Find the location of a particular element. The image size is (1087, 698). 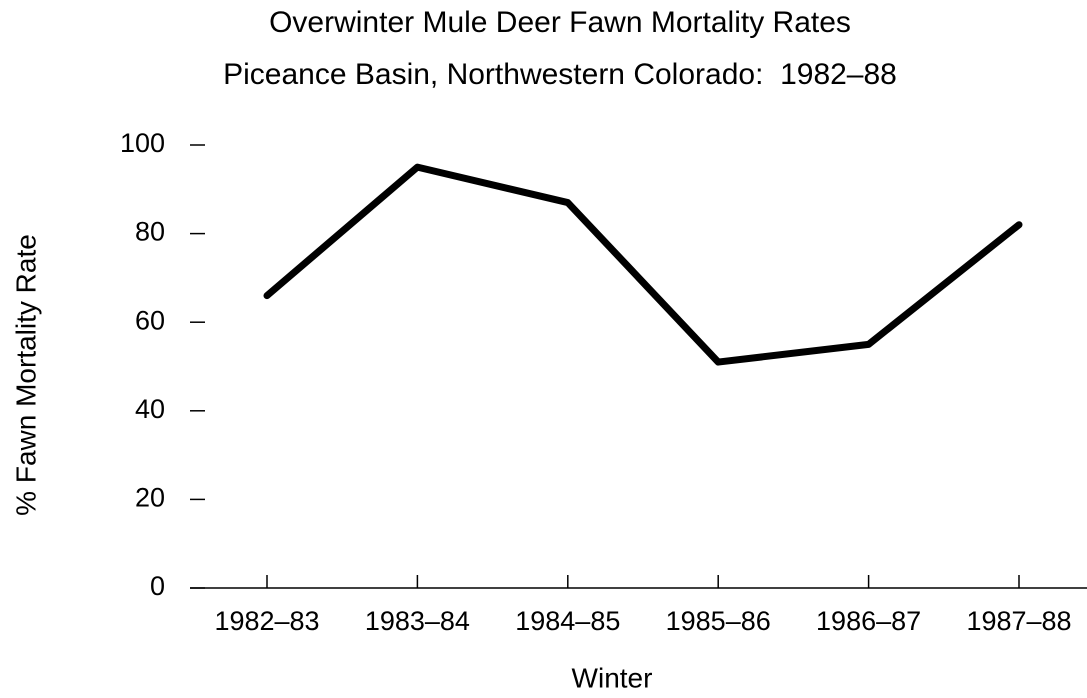

y-tick-label: 20 is located at coordinates (150, 498).